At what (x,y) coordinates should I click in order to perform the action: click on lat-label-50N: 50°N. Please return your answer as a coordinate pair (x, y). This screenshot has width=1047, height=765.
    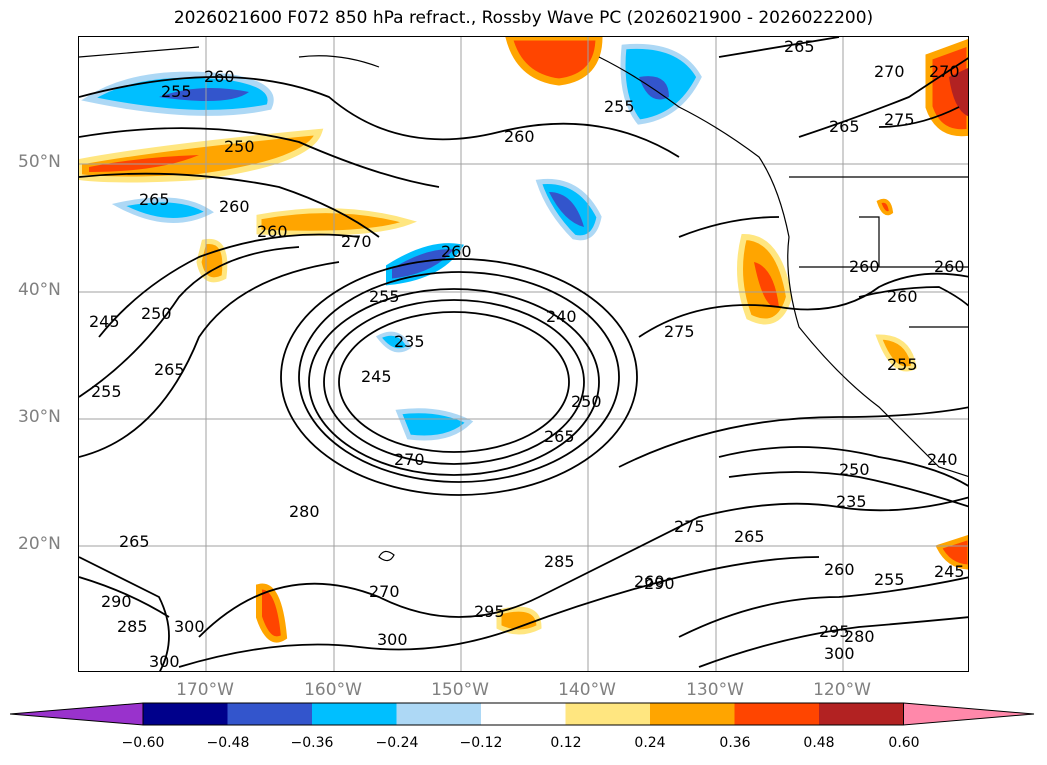
    Looking at the image, I should click on (39, 162).